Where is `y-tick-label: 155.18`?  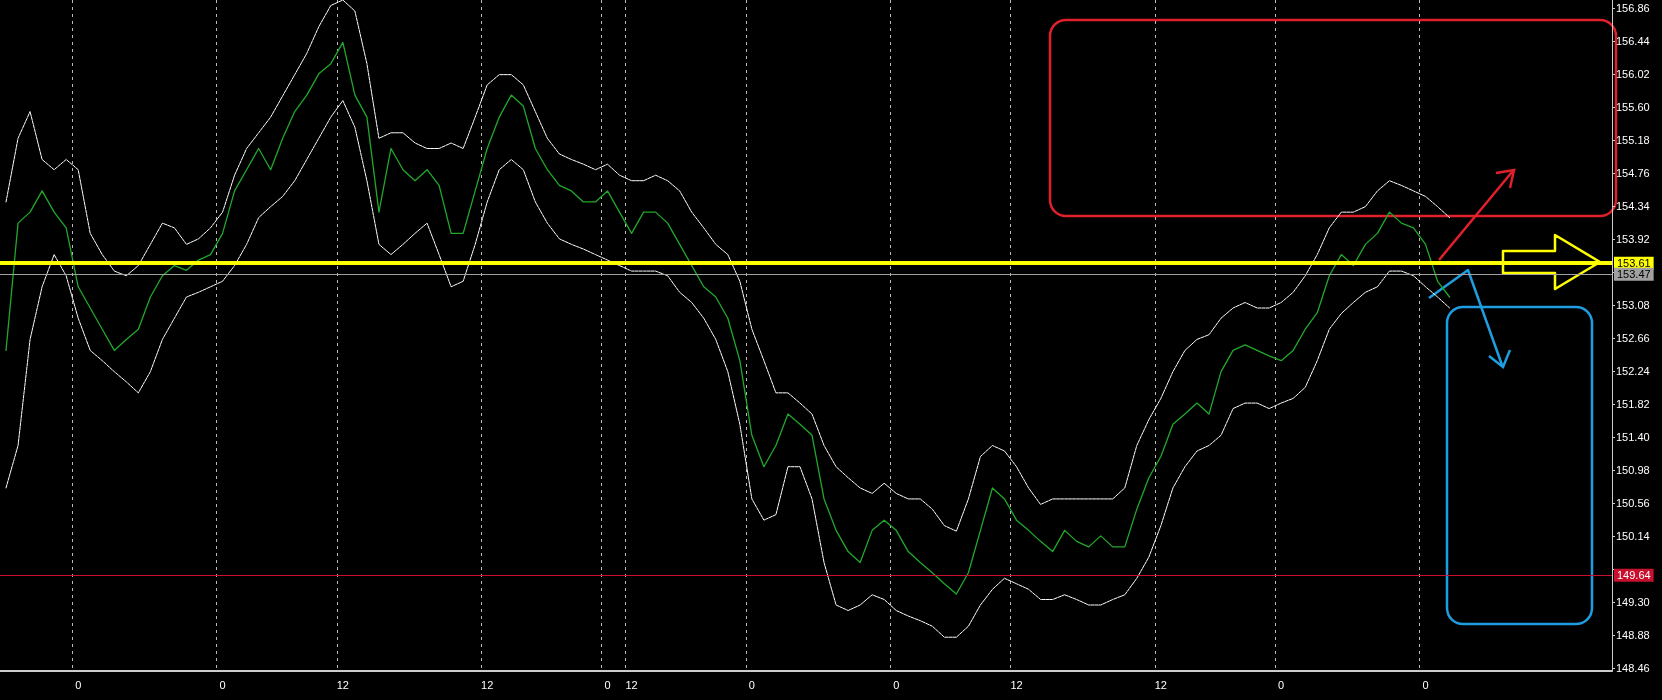
y-tick-label: 155.18 is located at coordinates (1633, 139).